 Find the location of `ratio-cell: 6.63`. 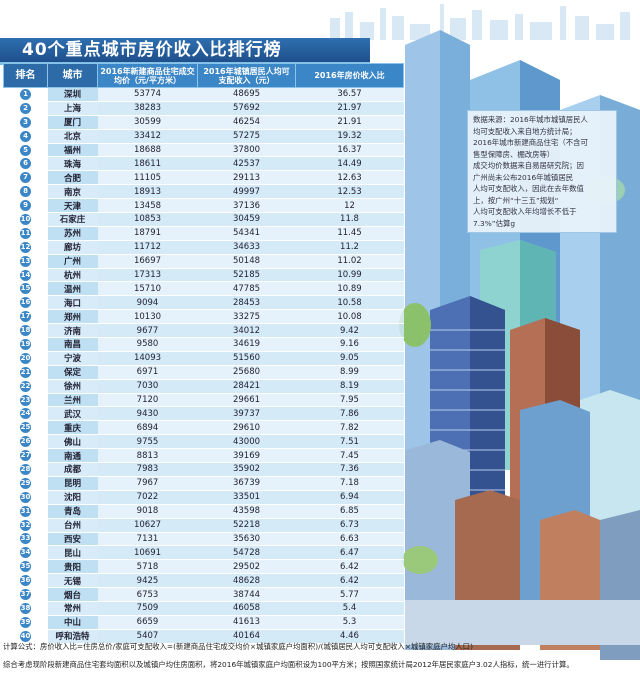

ratio-cell: 6.63 is located at coordinates (349, 539).